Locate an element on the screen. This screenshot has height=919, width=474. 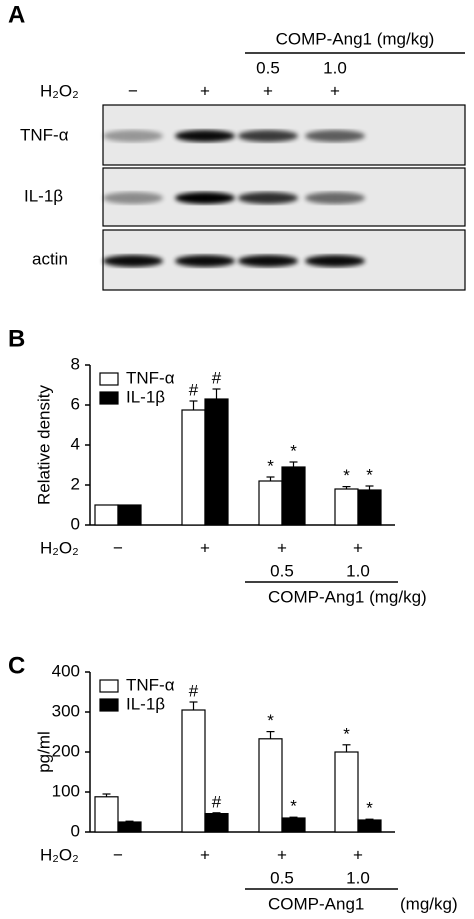
group-label: COMP-Ang1 (mg/kg) is located at coordinates (347, 596).